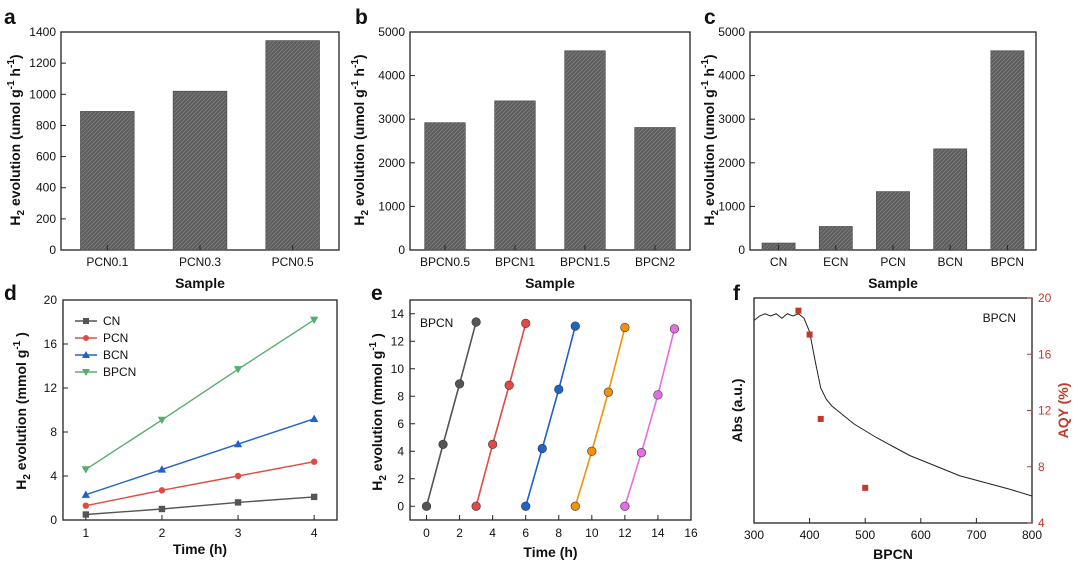 The height and width of the screenshot is (569, 1080). I want to click on panel-c-xtick-label: BPCN, so click(1007, 262).